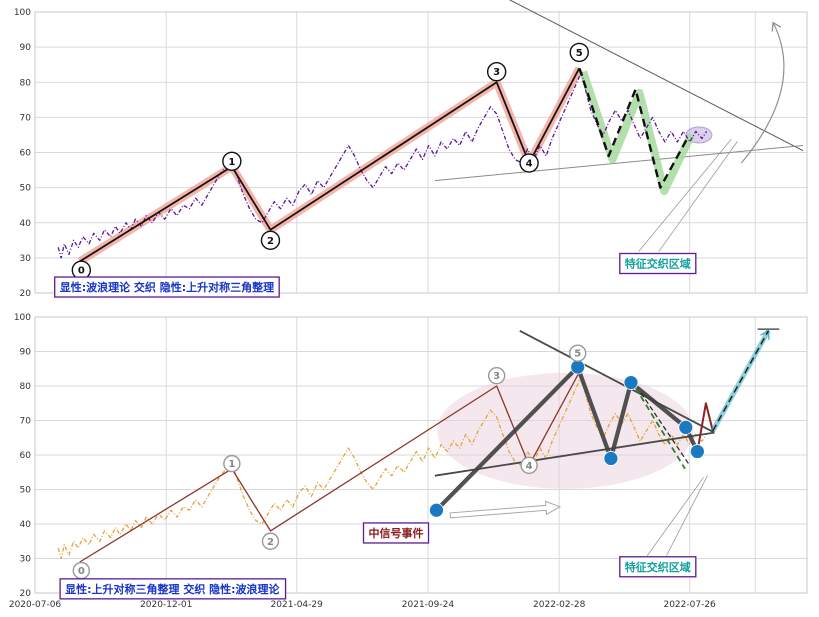  I want to click on signal-direction-arrow, so click(505, 509).